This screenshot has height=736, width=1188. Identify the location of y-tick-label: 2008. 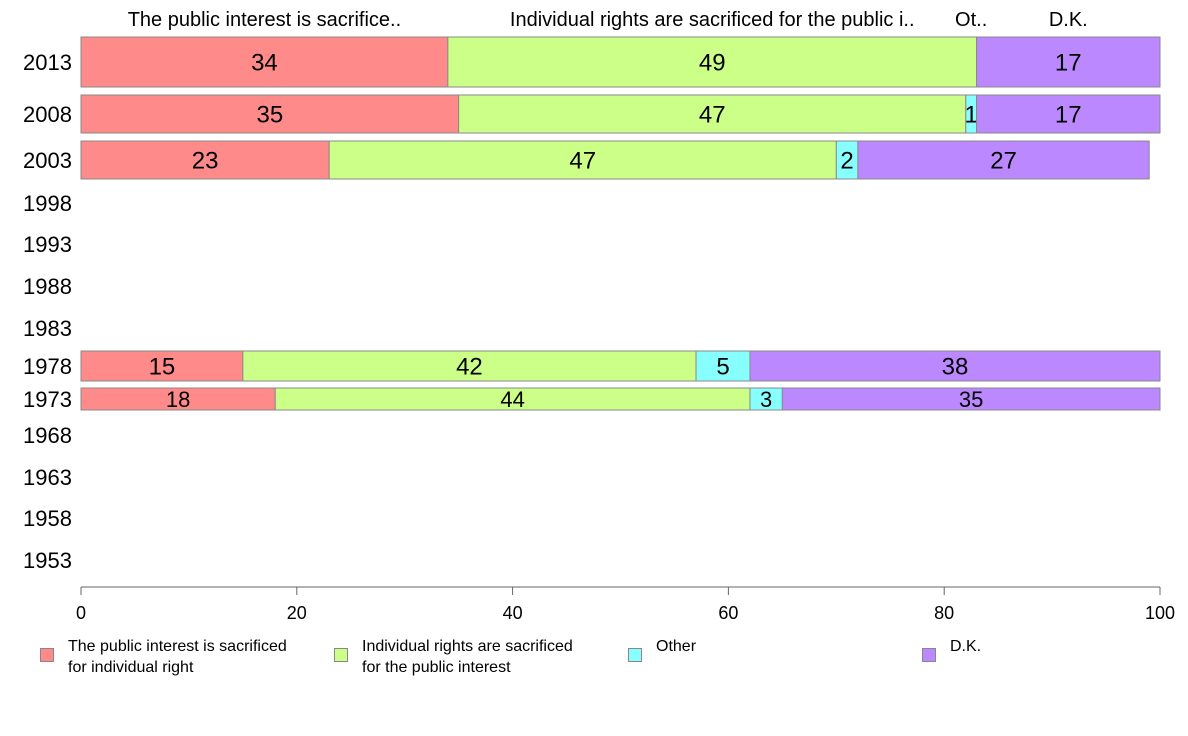
(47, 114).